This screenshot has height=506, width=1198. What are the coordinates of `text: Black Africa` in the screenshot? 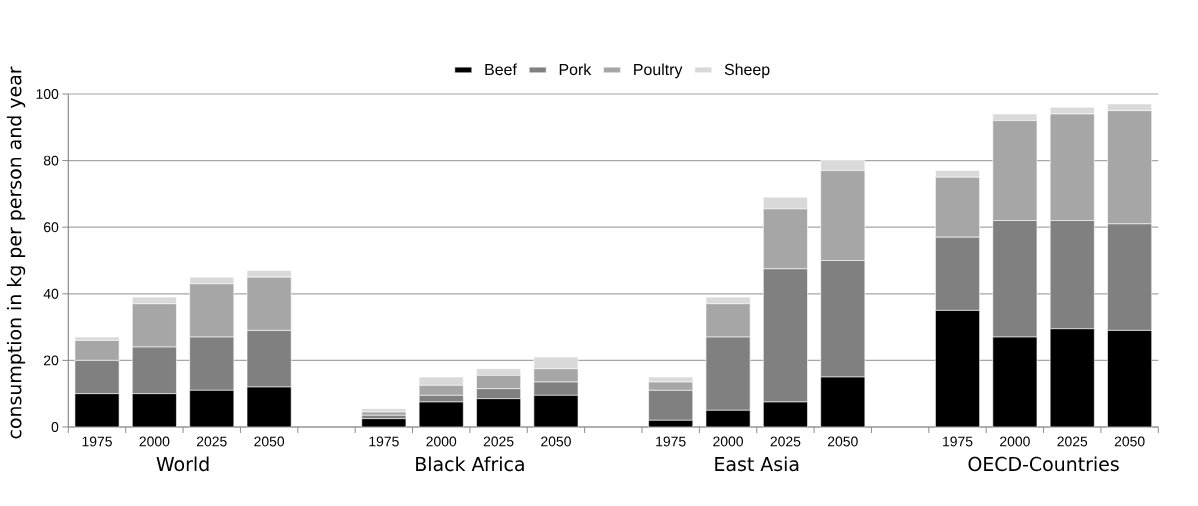 It's located at (470, 464).